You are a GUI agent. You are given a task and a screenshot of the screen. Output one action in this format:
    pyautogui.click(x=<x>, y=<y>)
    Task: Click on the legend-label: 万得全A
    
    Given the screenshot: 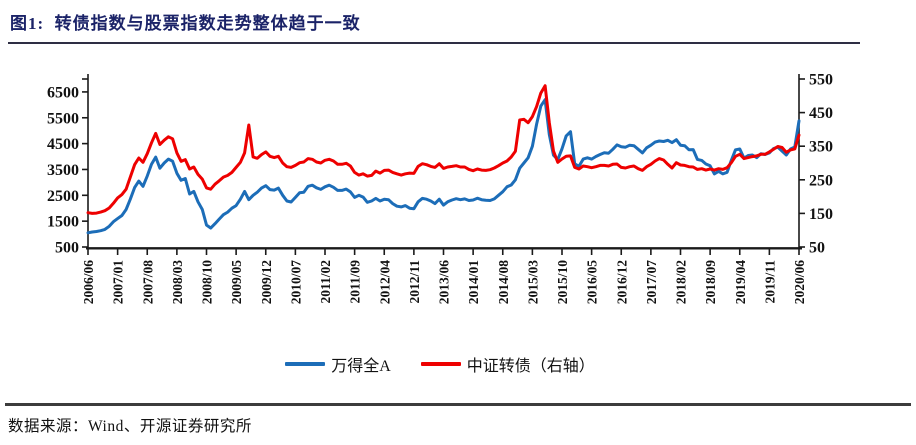 What is the action you would take?
    pyautogui.click(x=361, y=366)
    